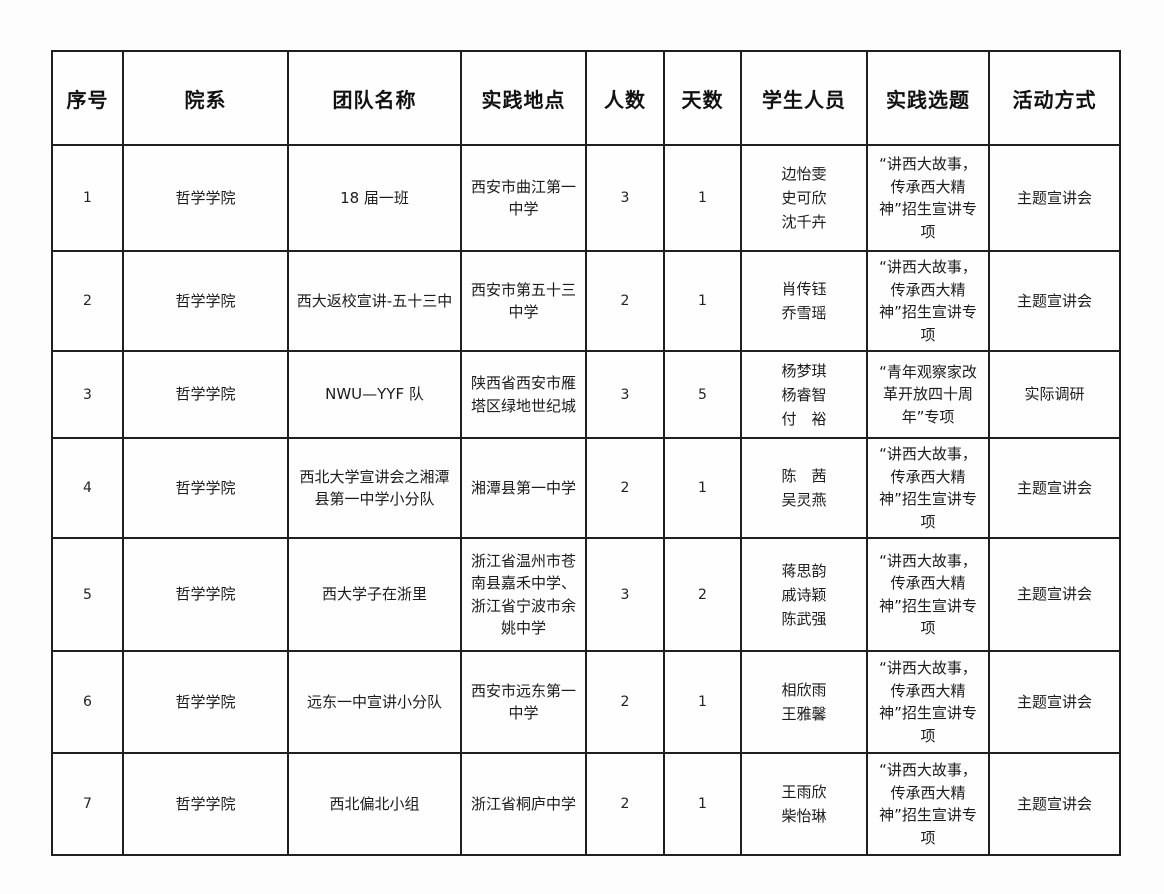 This screenshot has width=1164, height=894. I want to click on header-cell-dept: 院系, so click(205, 98).